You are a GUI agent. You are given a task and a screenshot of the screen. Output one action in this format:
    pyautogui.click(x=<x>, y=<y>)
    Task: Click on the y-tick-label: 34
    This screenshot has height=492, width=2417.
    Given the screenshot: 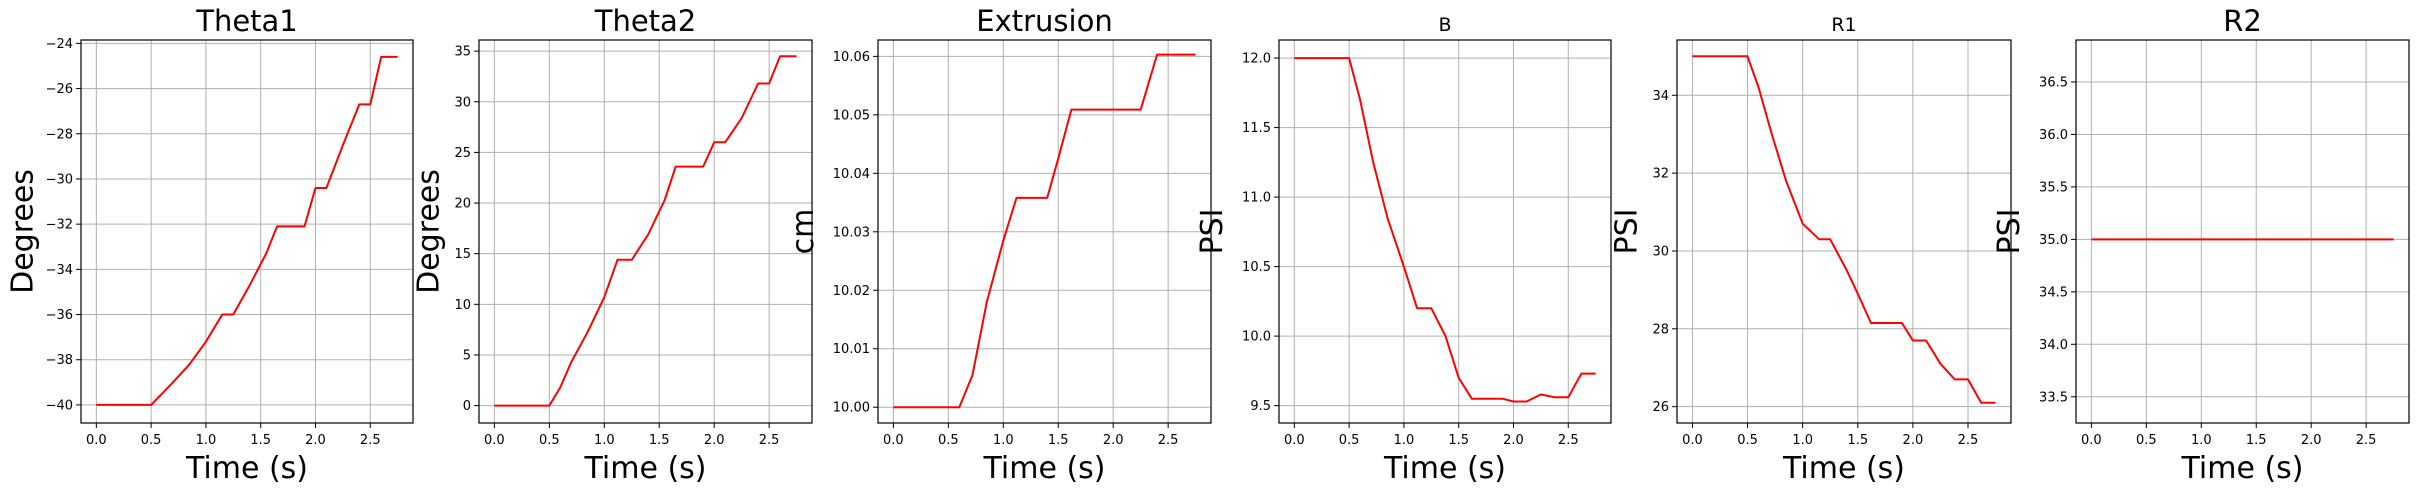 What is the action you would take?
    pyautogui.click(x=1660, y=96)
    